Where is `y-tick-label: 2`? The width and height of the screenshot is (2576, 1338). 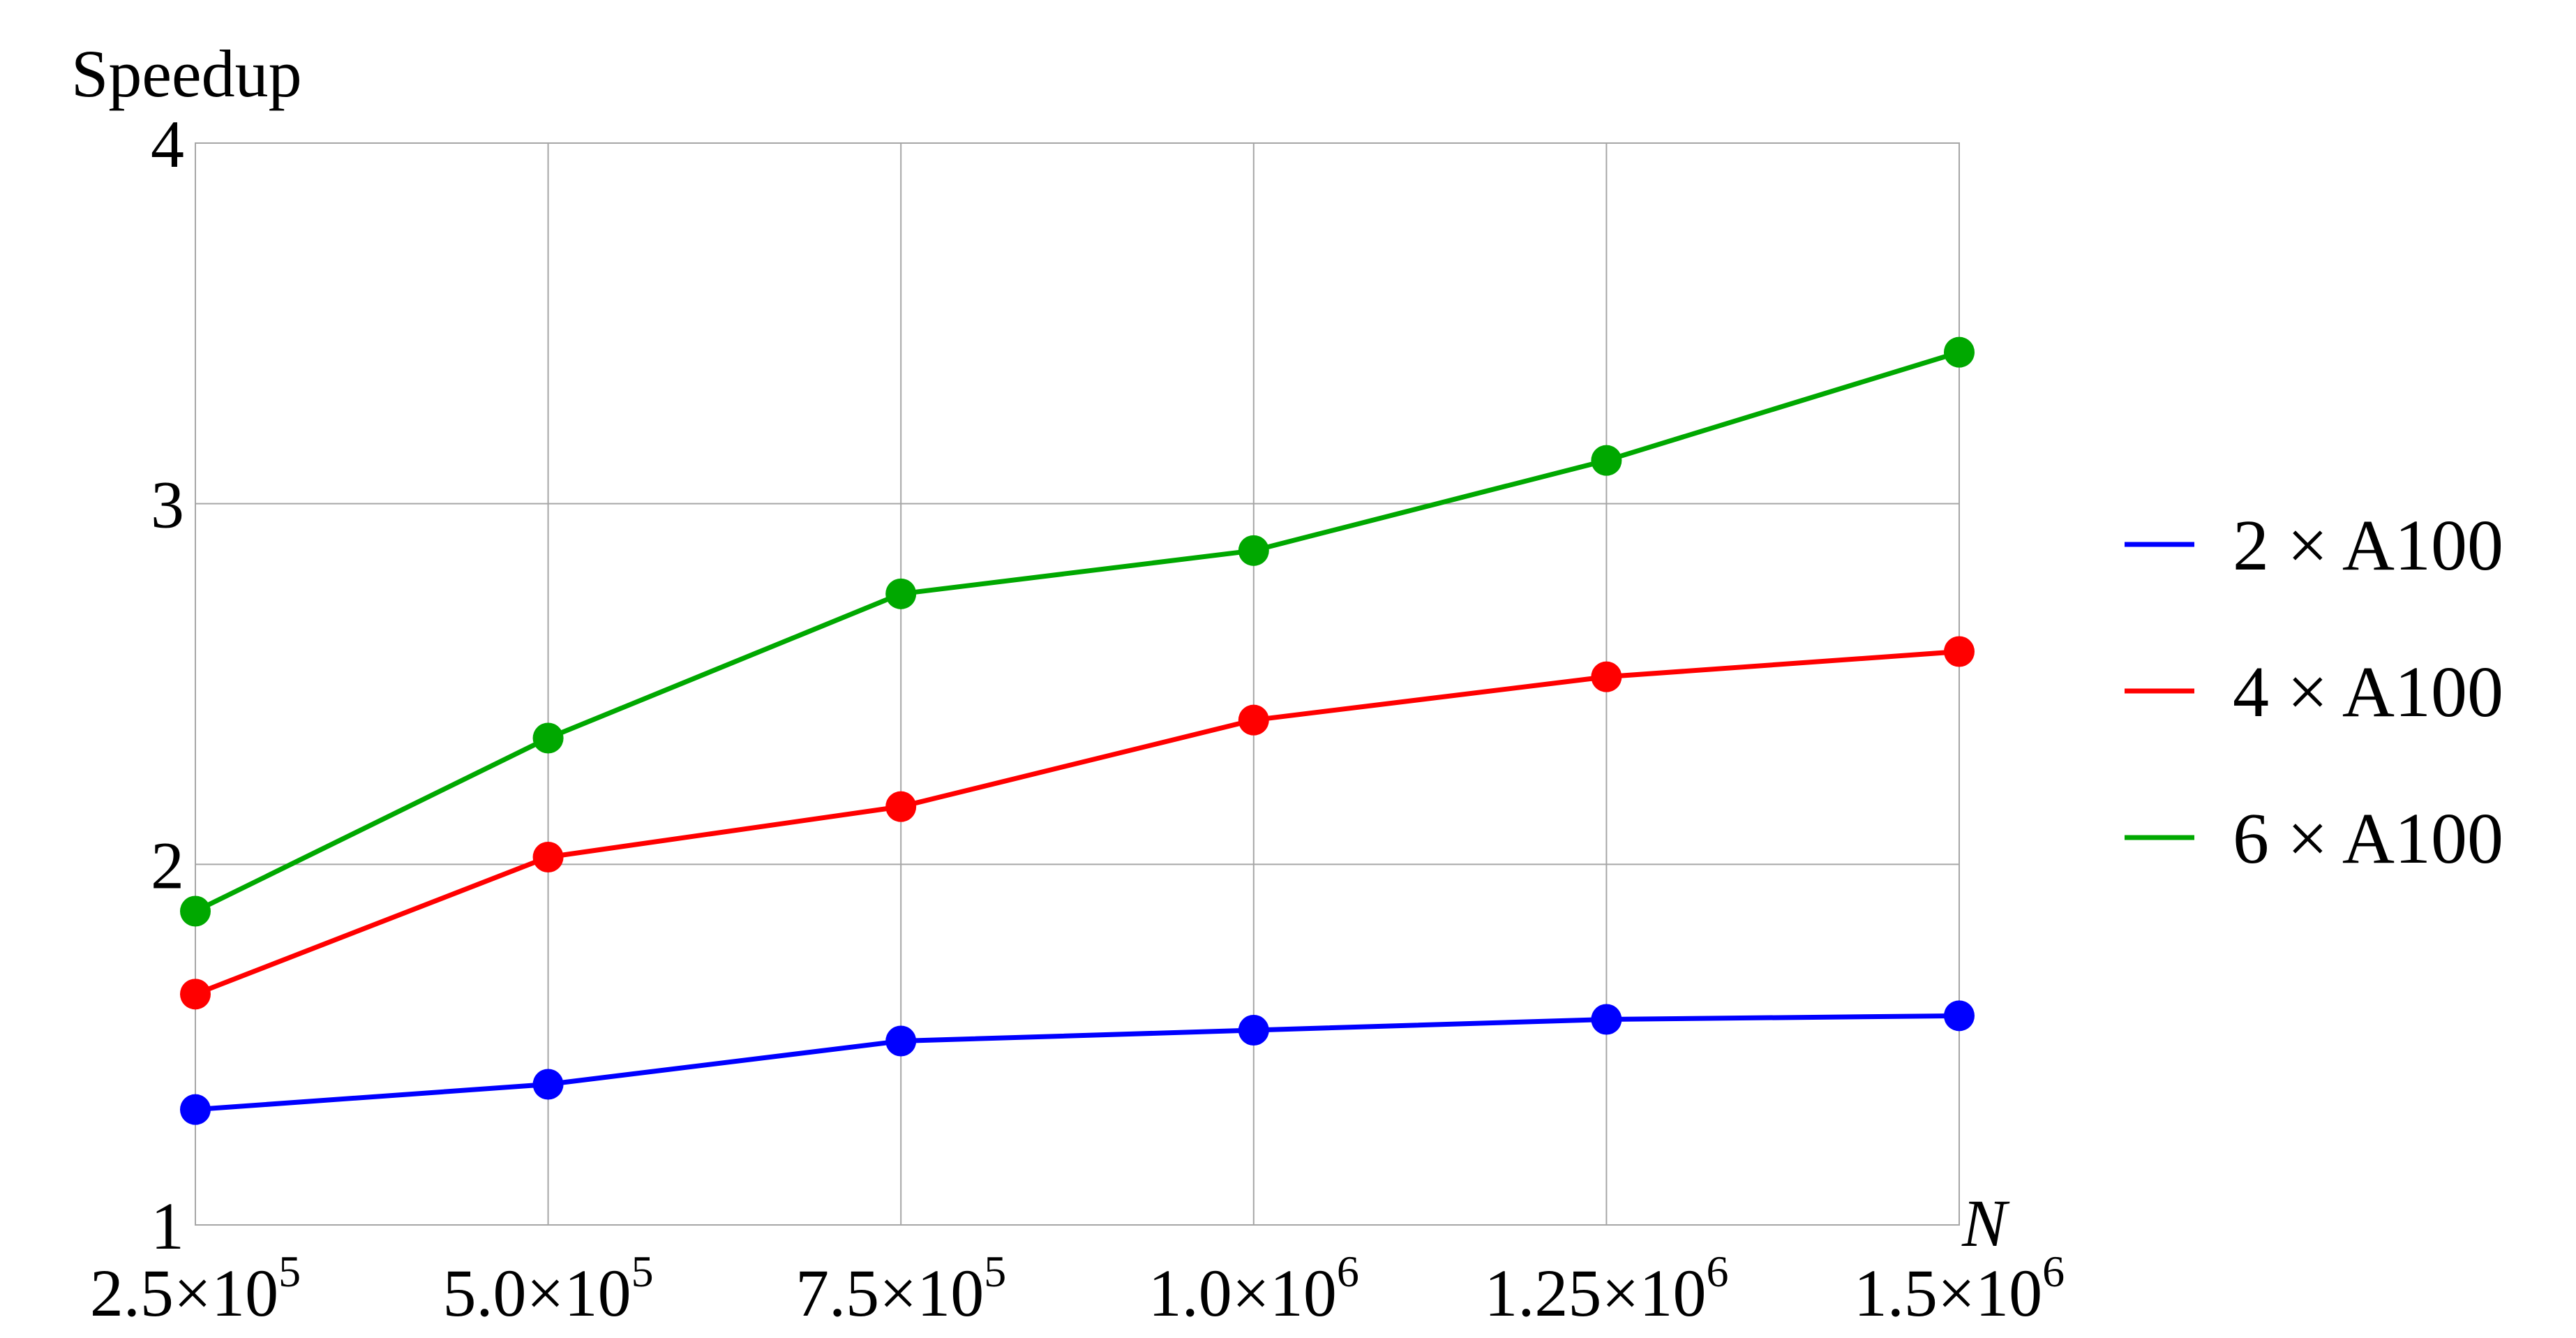
y-tick-label: 2 is located at coordinates (167, 865).